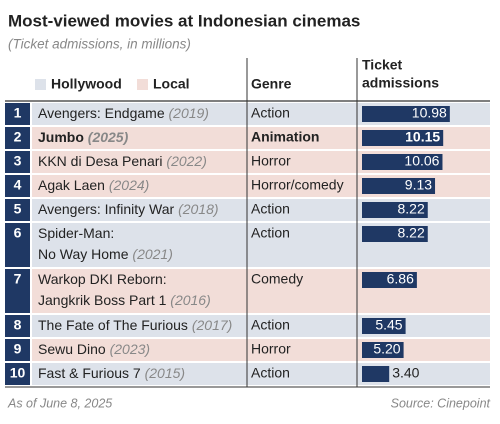 The width and height of the screenshot is (500, 424). What do you see at coordinates (101, 113) in the screenshot?
I see `movie-title: Avengers: Endgame` at bounding box center [101, 113].